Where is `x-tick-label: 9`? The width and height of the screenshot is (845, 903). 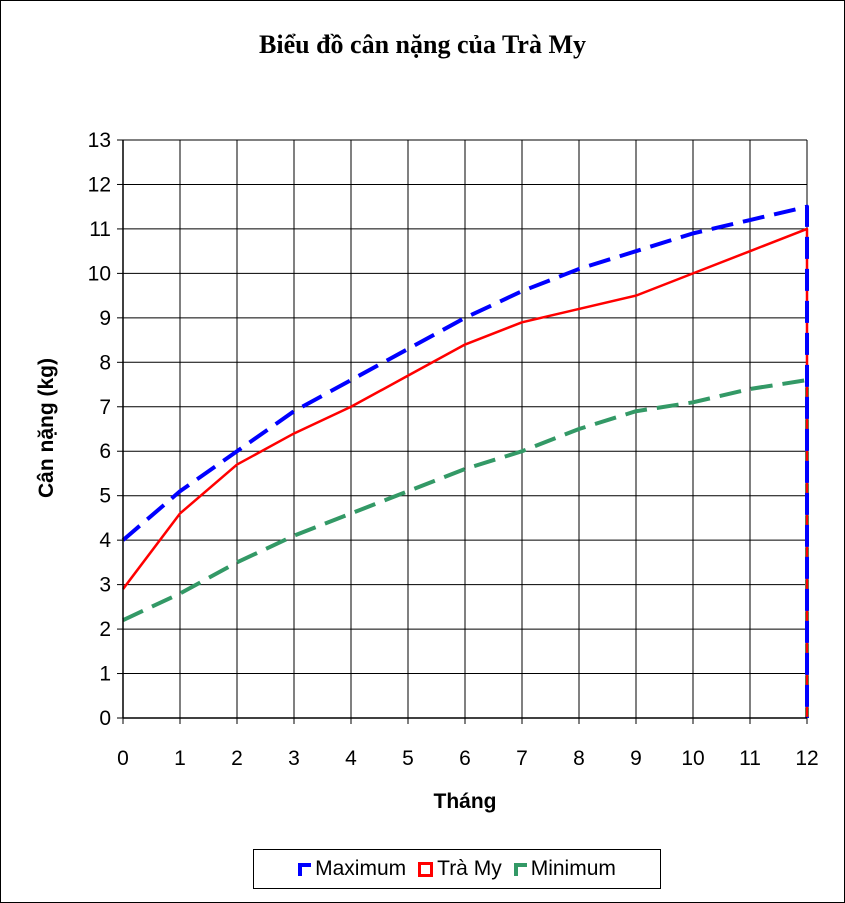
x-tick-label: 9 is located at coordinates (636, 758).